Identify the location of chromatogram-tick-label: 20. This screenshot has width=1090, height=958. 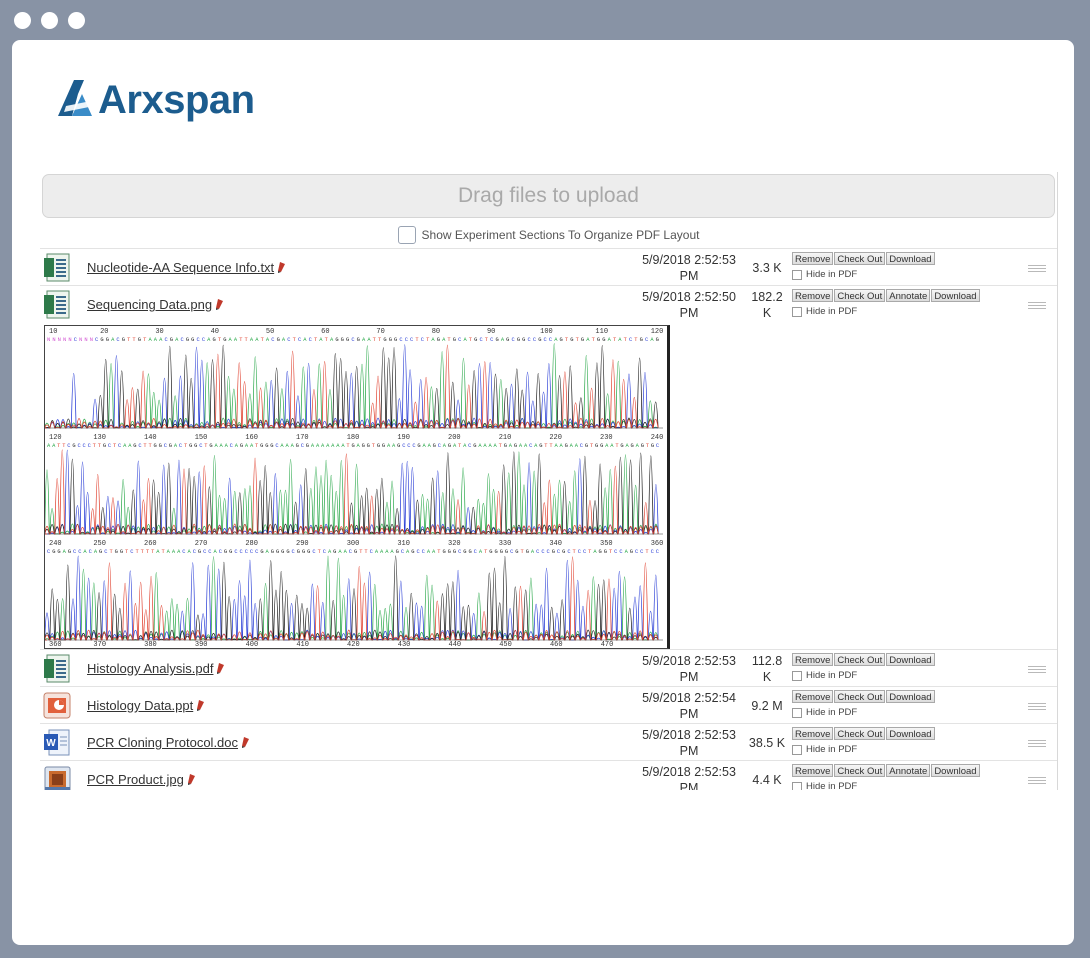
(104, 332).